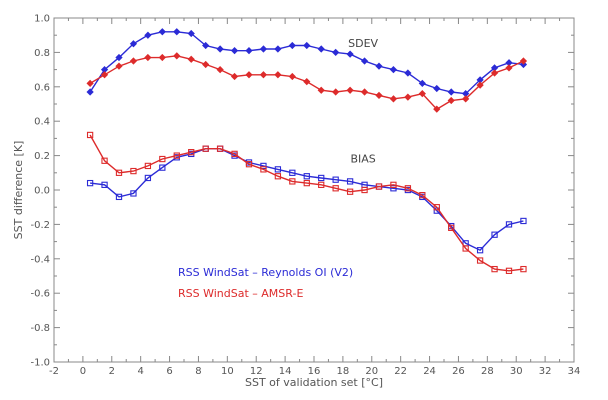  I want to click on x-tick-label: 34, so click(574, 371).